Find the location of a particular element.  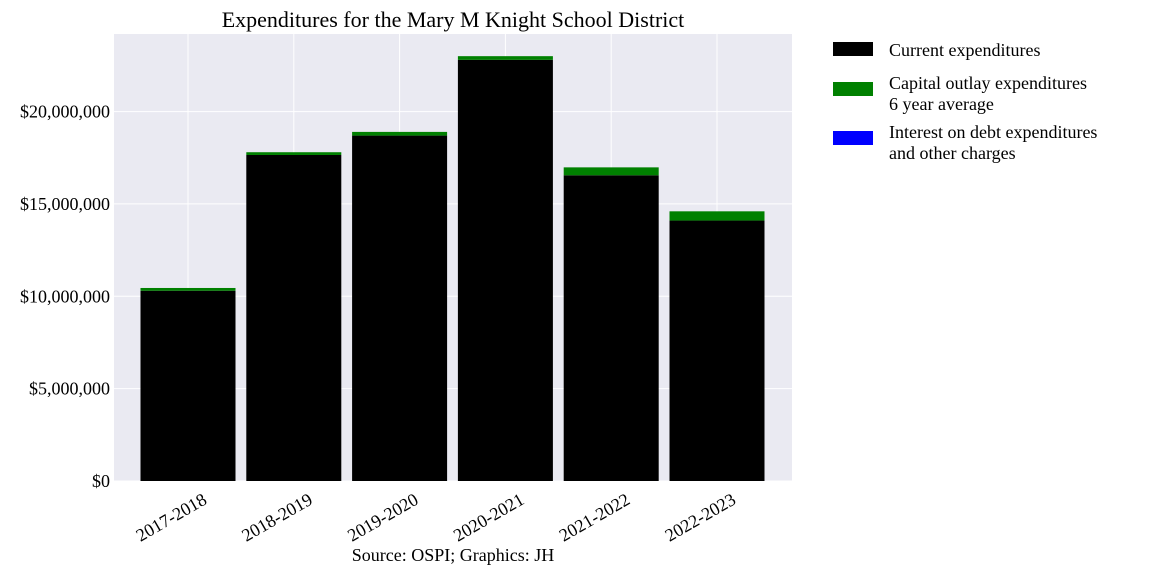

y-tick-label-0: $0 is located at coordinates (101, 481).